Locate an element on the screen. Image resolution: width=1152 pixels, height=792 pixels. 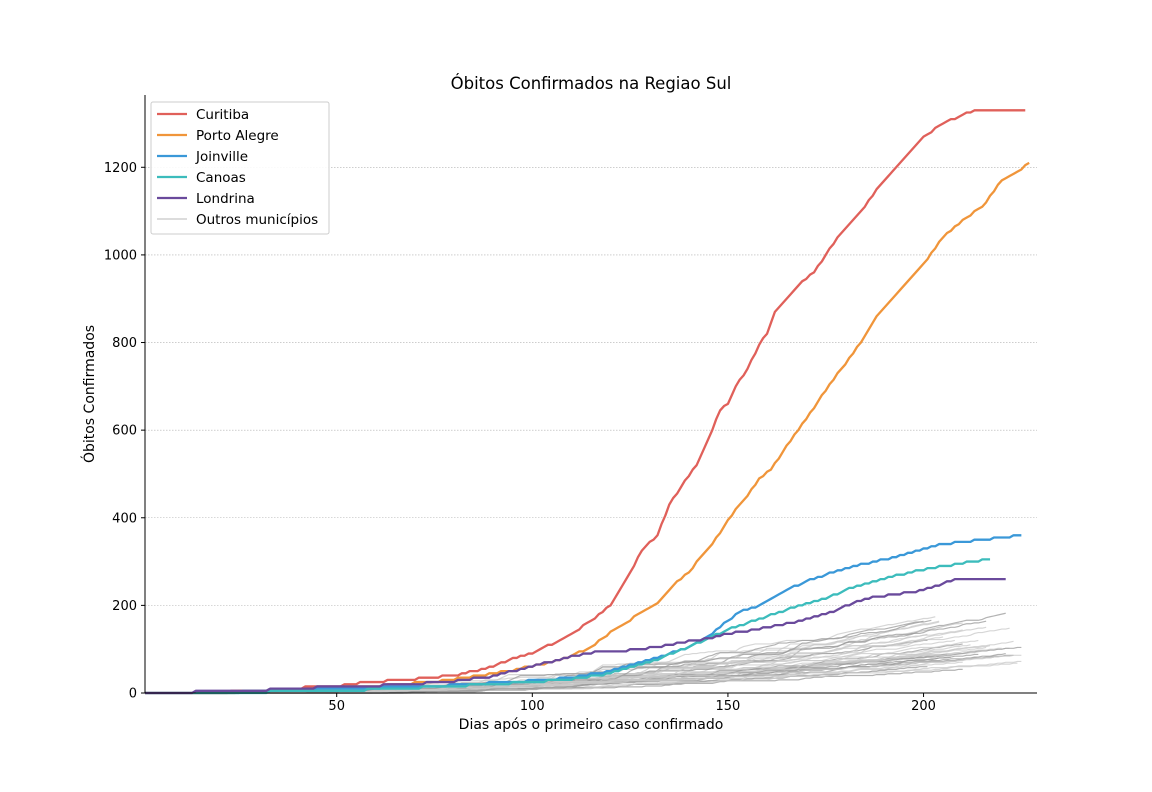
y-axis-label: Óbitos Confirmados is located at coordinates (89, 394).